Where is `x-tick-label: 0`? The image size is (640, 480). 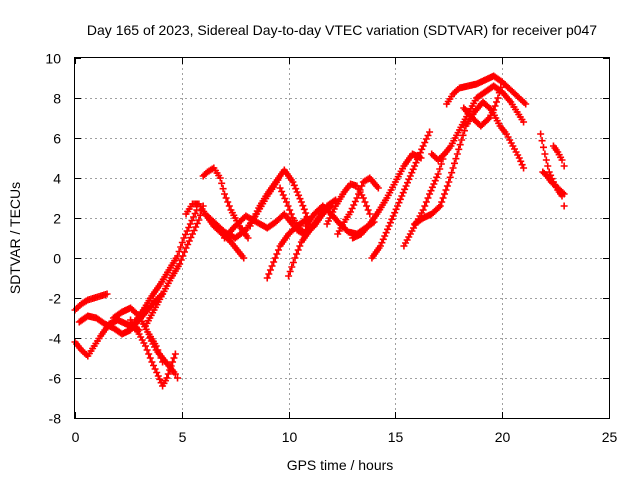 x-tick-label: 0 is located at coordinates (76, 437).